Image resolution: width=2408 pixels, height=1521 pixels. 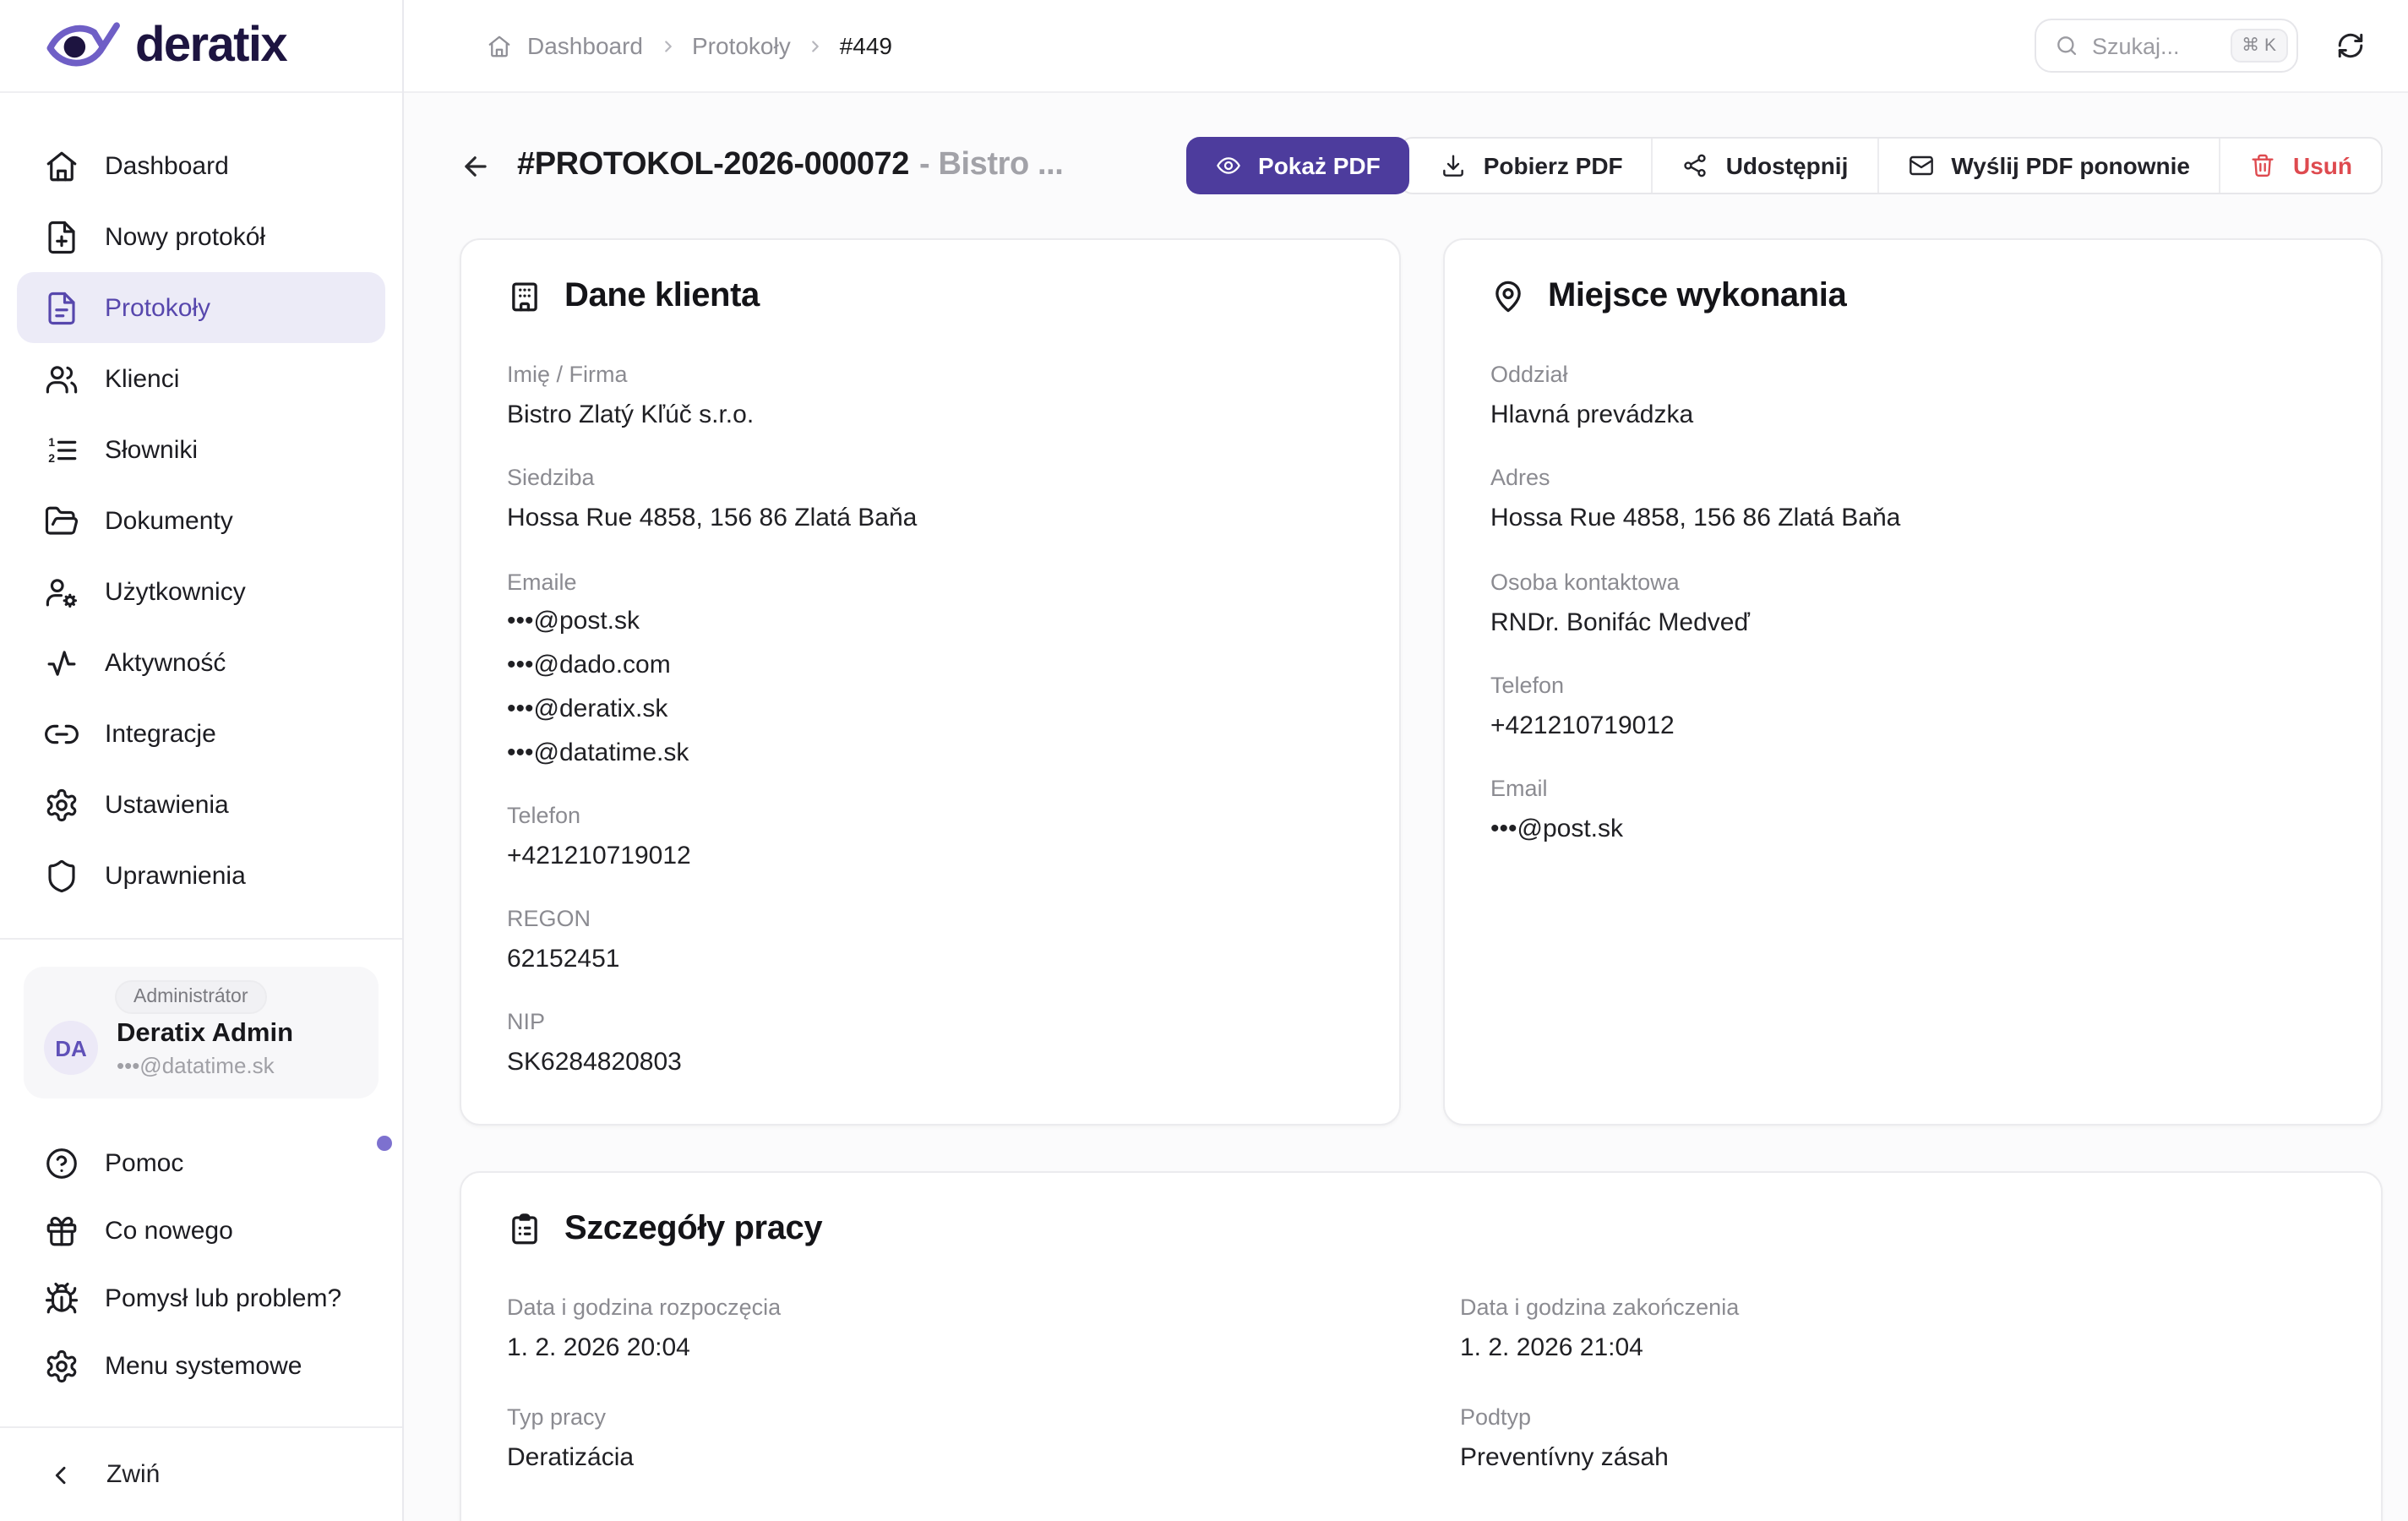 I want to click on eye-icon, so click(x=1227, y=165).